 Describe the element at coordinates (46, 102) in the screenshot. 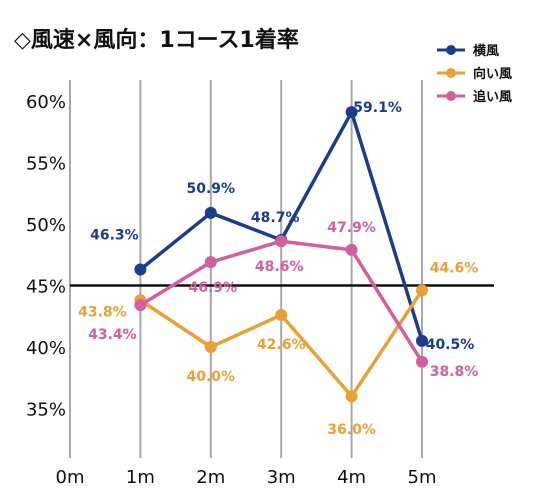

I see `y-tick-label: 60%` at that location.